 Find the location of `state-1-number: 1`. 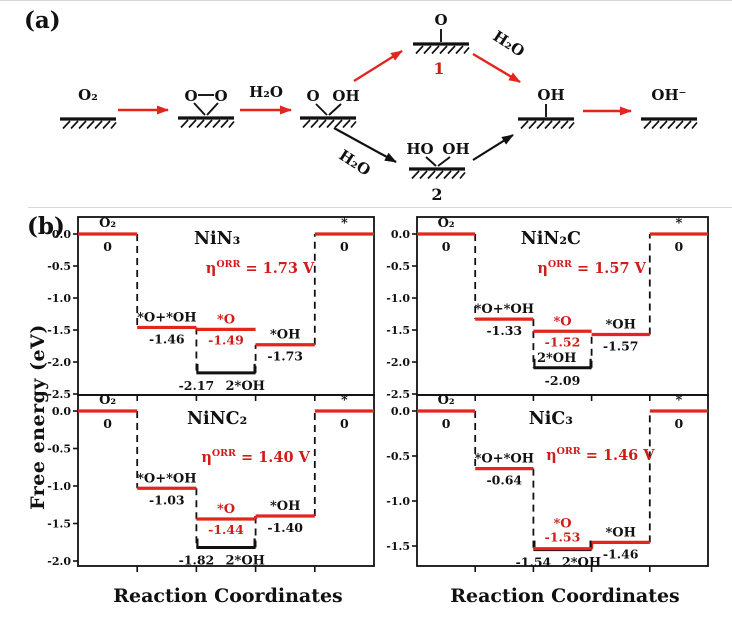

state-1-number: 1 is located at coordinates (438, 68).